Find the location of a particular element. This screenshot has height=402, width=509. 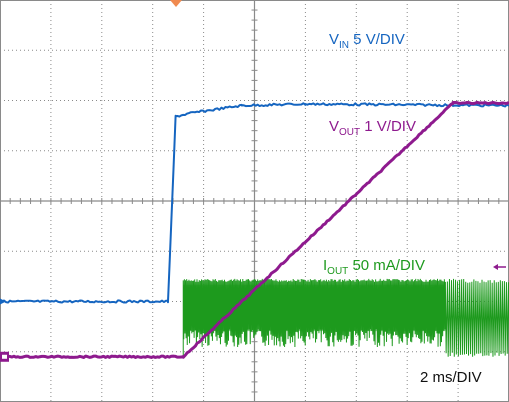

vin-ground-marker is located at coordinates (3, 301).